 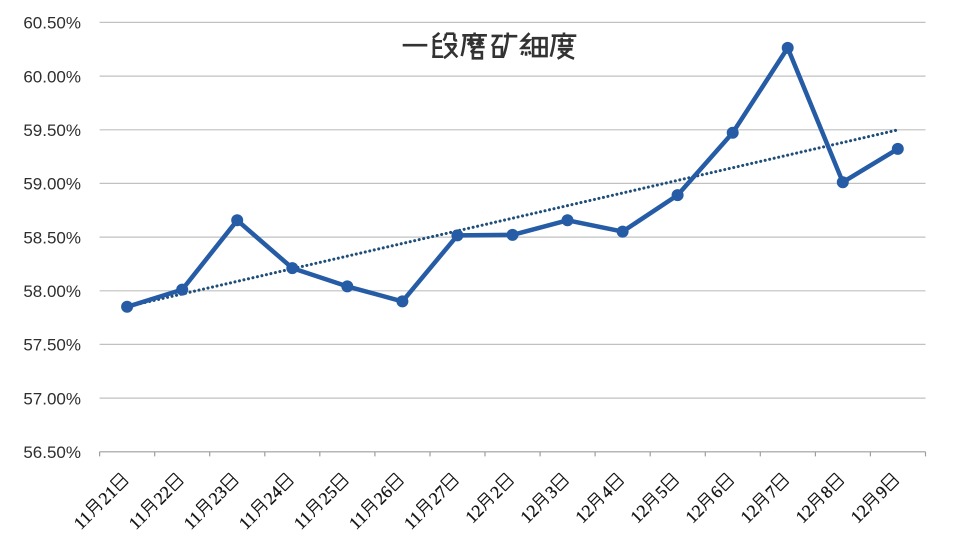 What do you see at coordinates (52, 398) in the screenshot?
I see `svg-text: 57.00%` at bounding box center [52, 398].